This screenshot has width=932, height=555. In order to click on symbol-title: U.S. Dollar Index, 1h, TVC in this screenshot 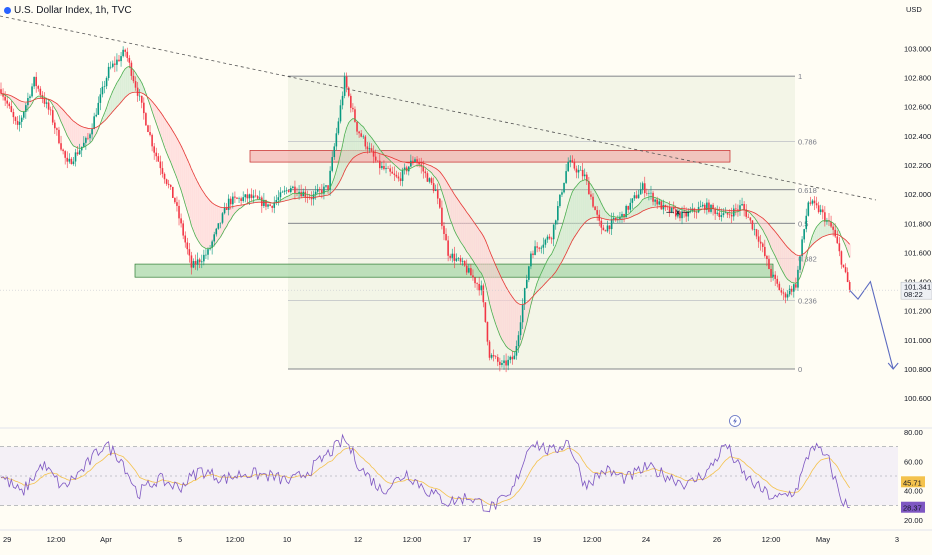, I will do `click(73, 10)`.